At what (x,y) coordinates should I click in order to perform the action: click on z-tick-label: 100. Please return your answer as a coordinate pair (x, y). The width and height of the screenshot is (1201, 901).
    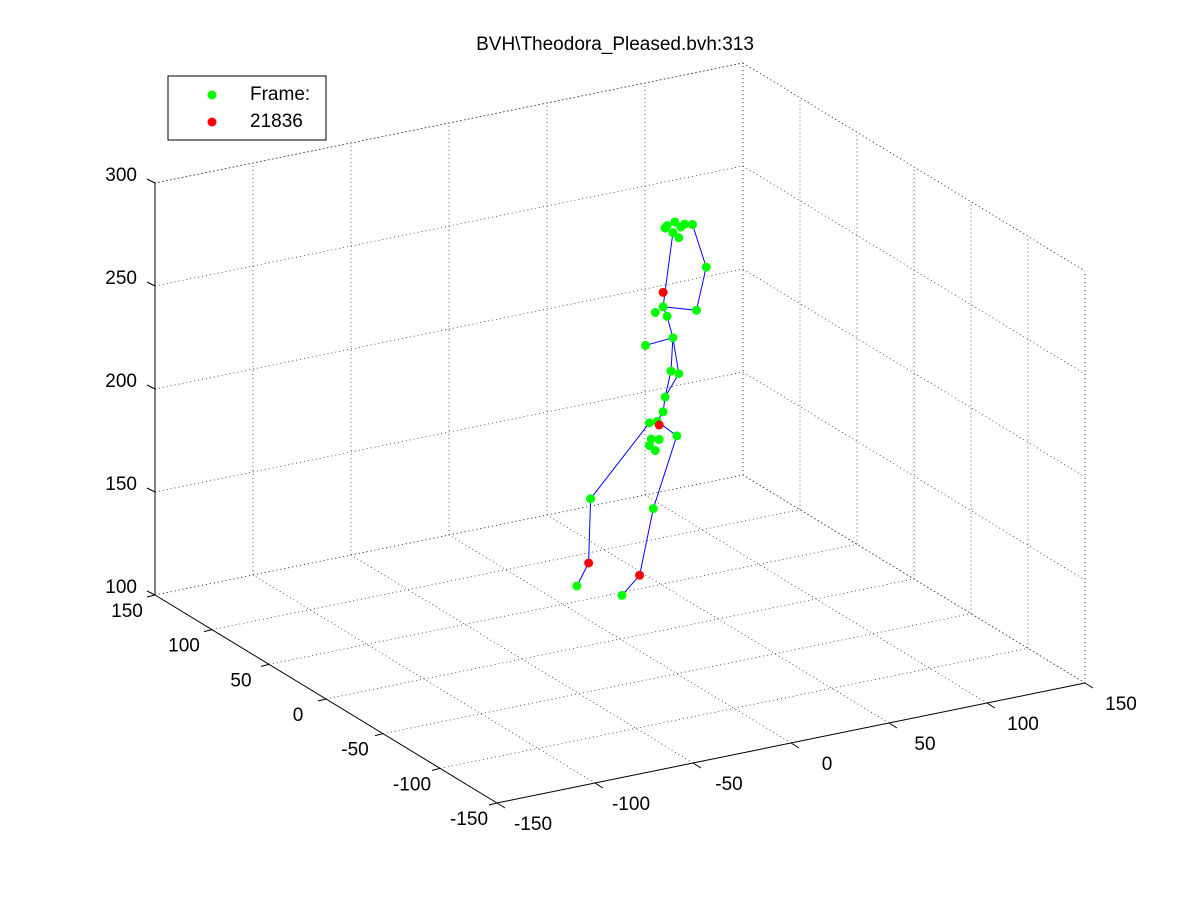
    Looking at the image, I should click on (121, 587).